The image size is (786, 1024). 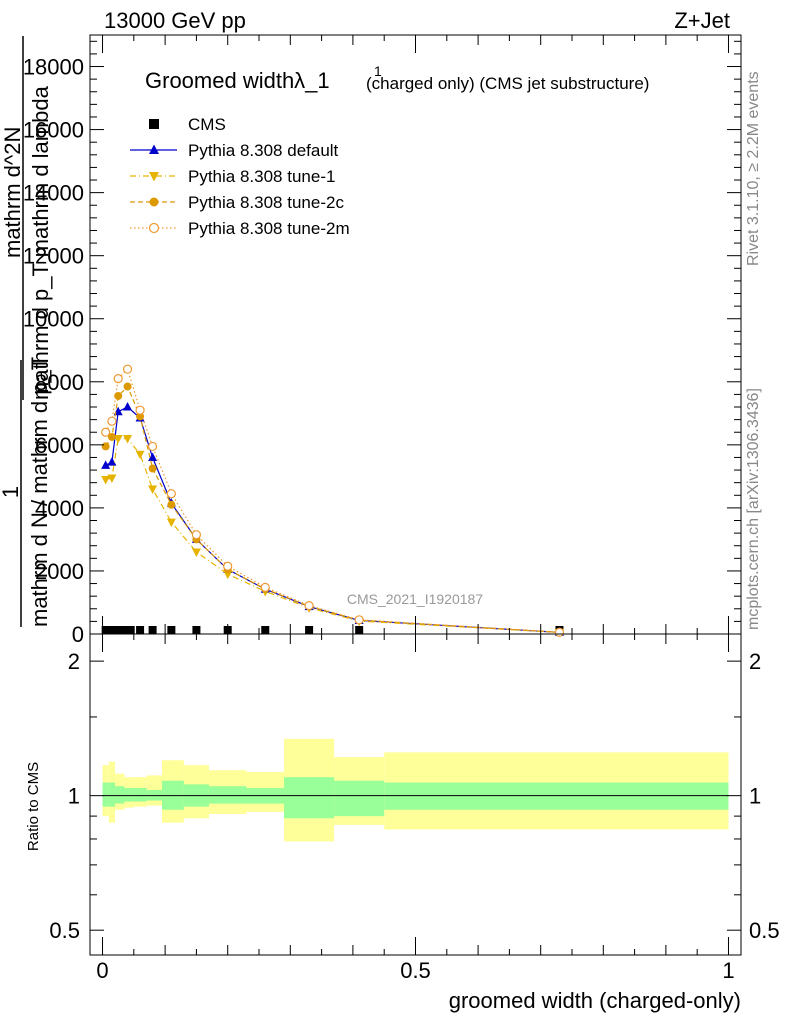 What do you see at coordinates (728, 970) in the screenshot?
I see `x-tick-label: 1` at bounding box center [728, 970].